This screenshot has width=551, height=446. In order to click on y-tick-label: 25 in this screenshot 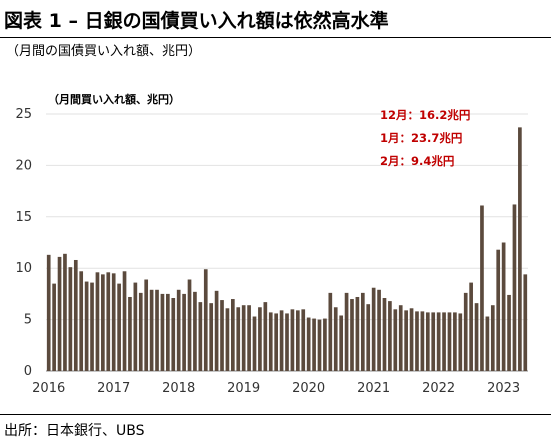, I will do `click(23, 114)`.